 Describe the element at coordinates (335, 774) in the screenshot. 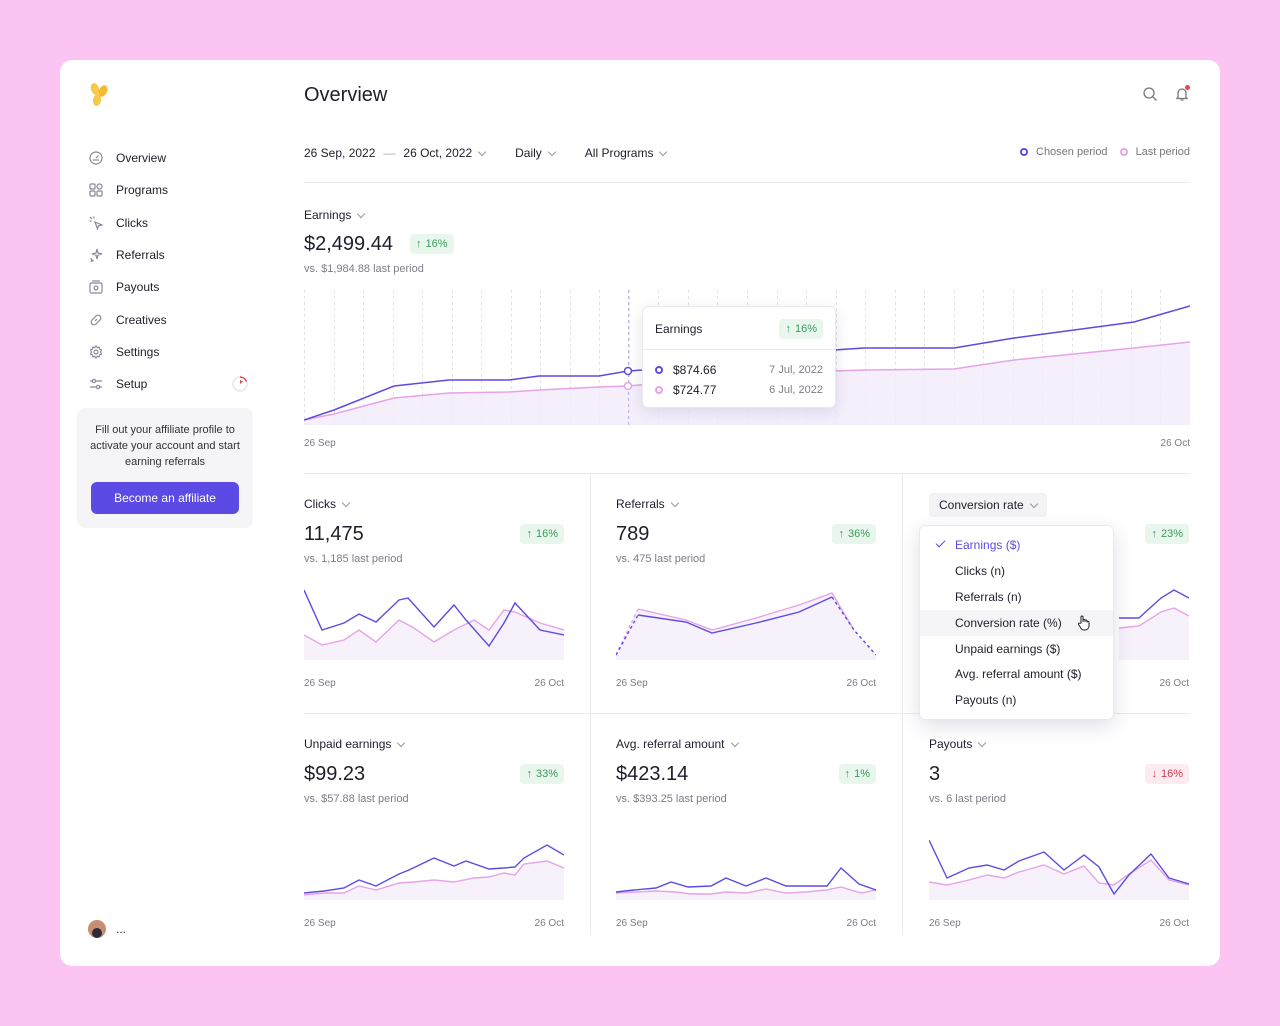

I see `metric-value: $99.23` at that location.